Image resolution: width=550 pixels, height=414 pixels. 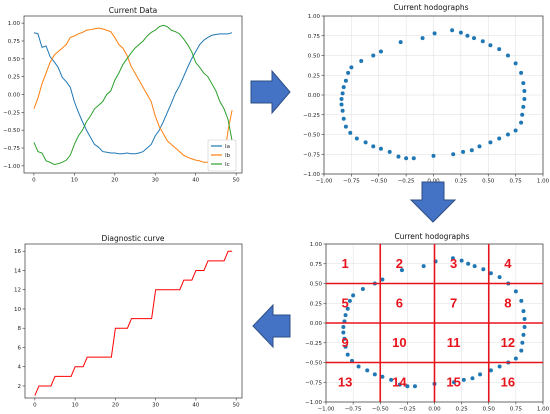 What do you see at coordinates (345, 381) in the screenshot?
I see `region-label-13: 13` at bounding box center [345, 381].